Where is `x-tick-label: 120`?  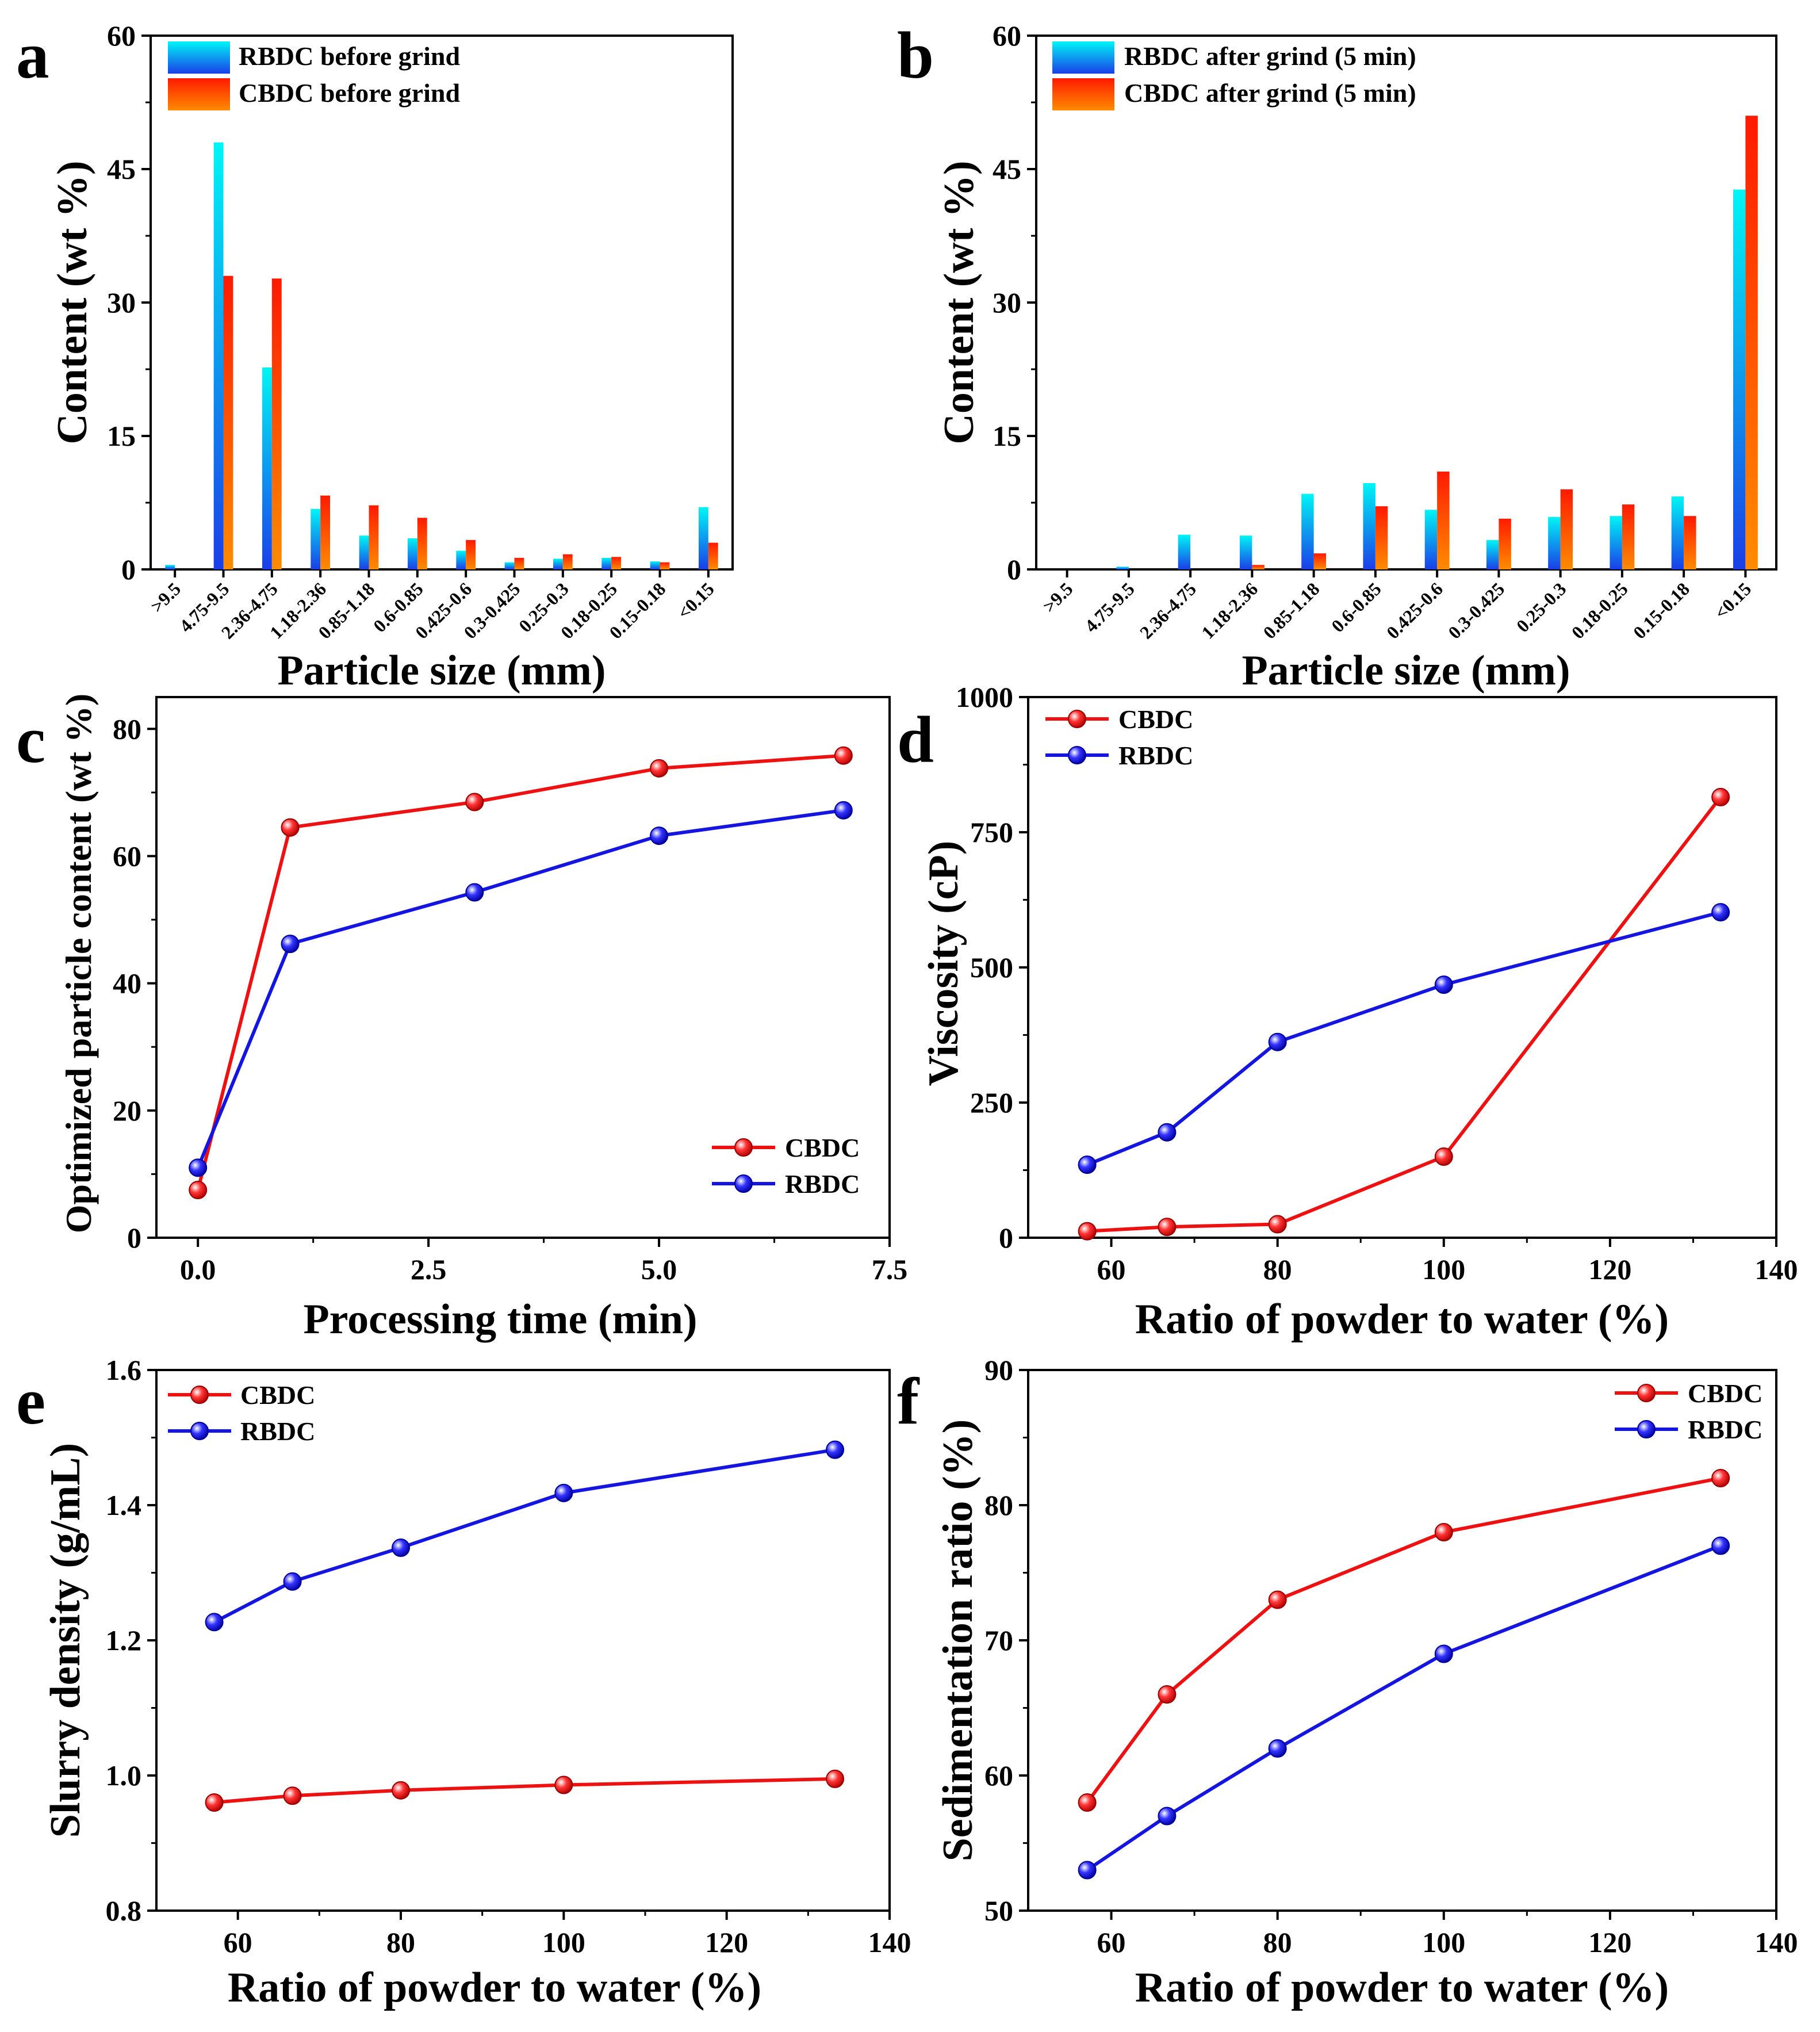 x-tick-label: 120 is located at coordinates (726, 1942).